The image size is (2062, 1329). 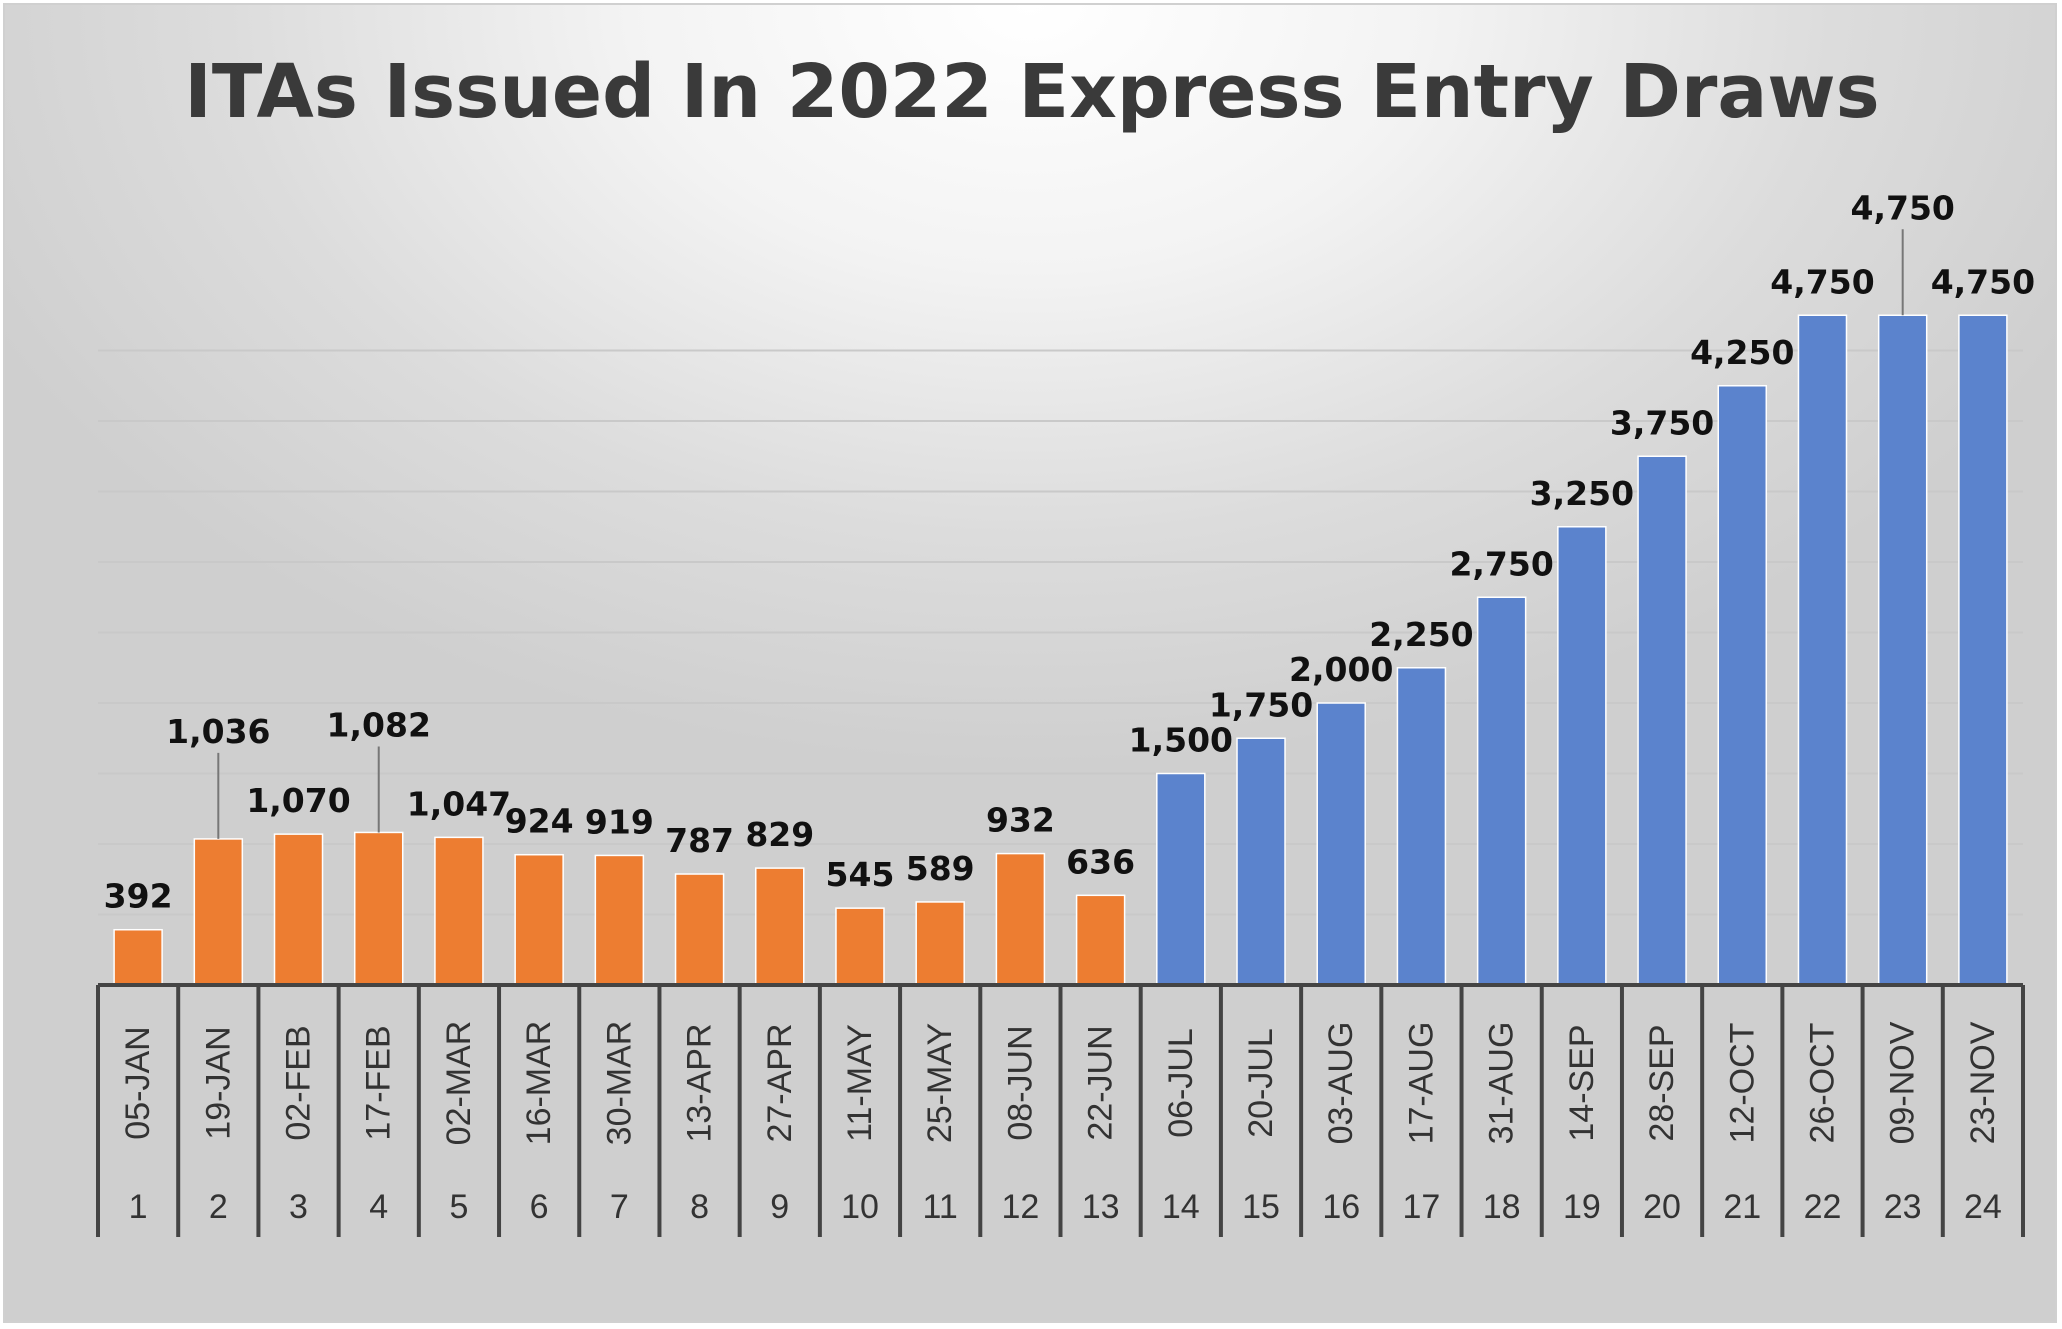 What do you see at coordinates (378, 1207) in the screenshot?
I see `category-label-4: 4` at bounding box center [378, 1207].